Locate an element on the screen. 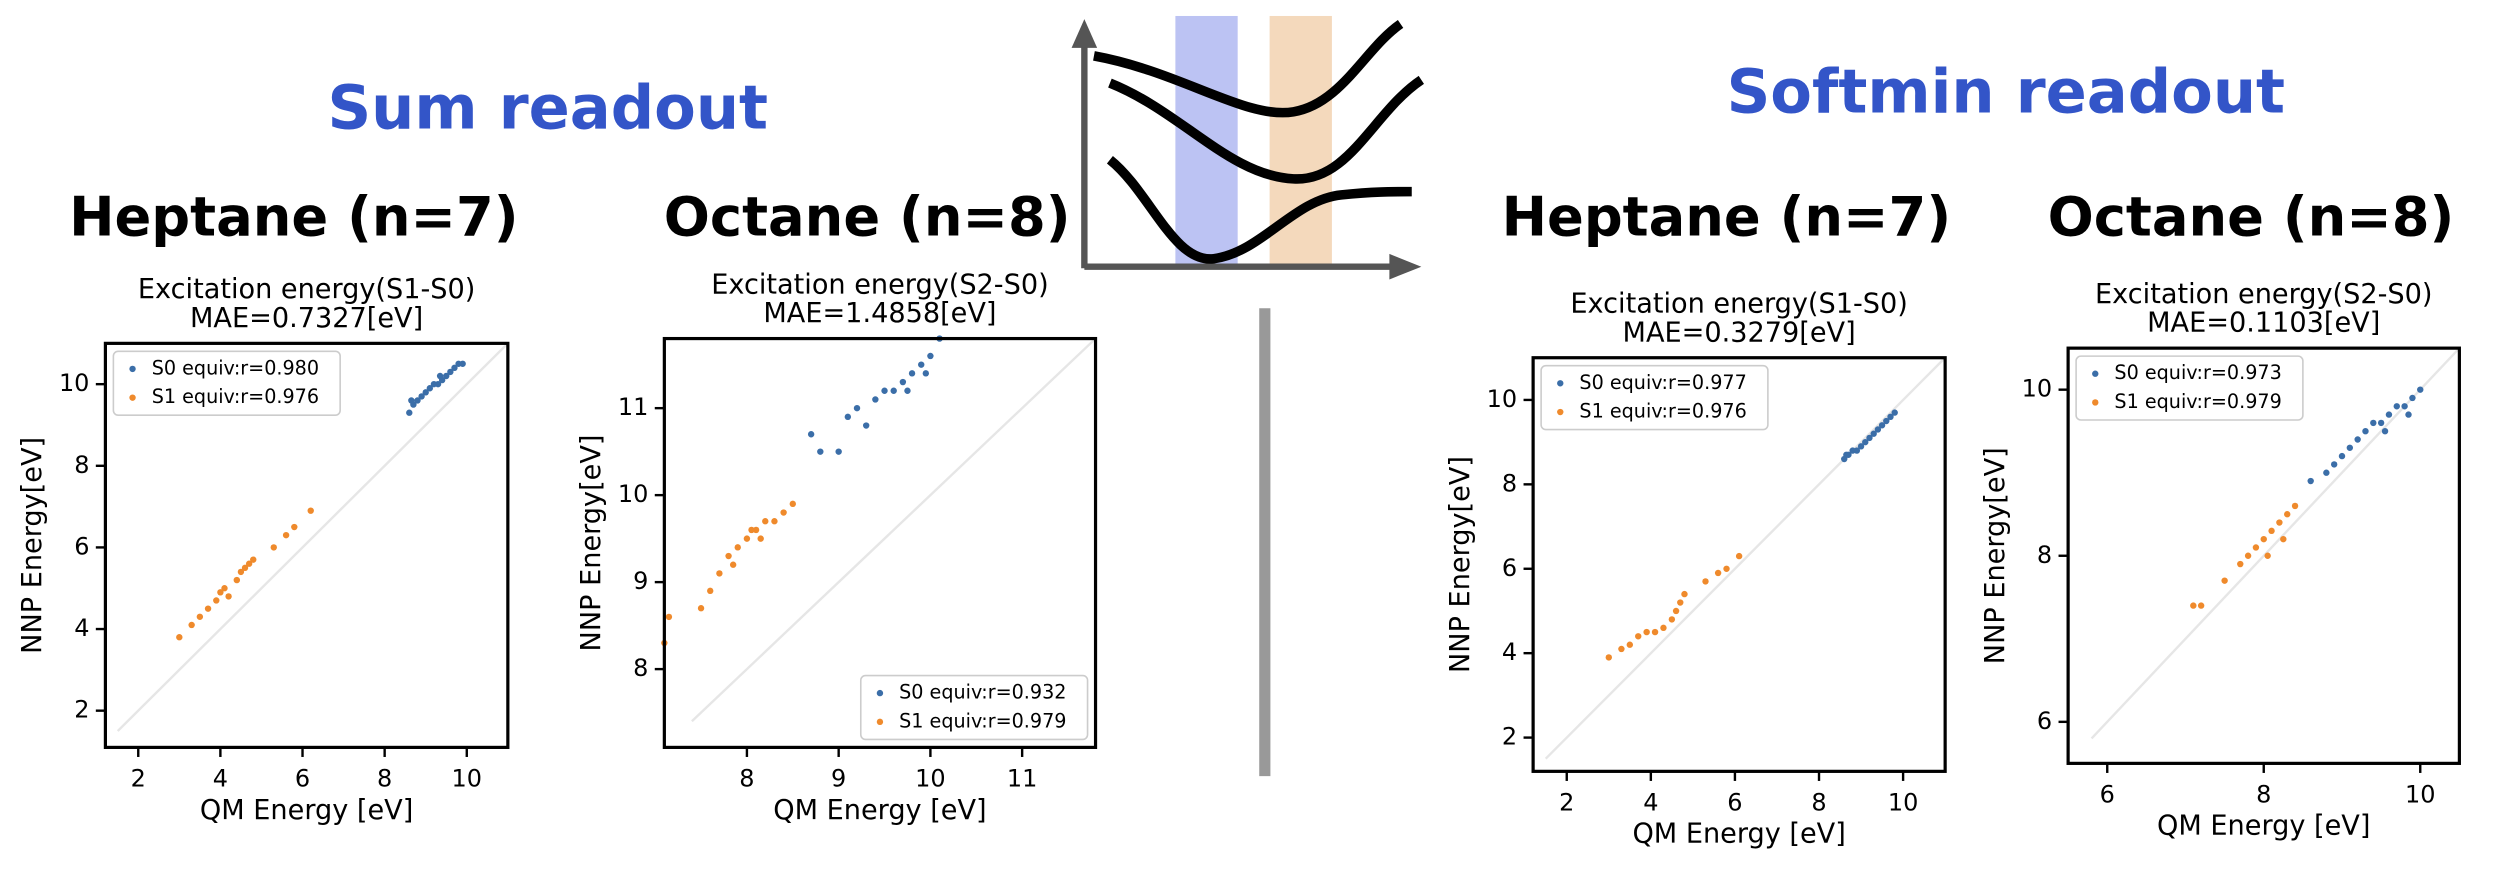  diagram is located at coordinates (1248, 147).